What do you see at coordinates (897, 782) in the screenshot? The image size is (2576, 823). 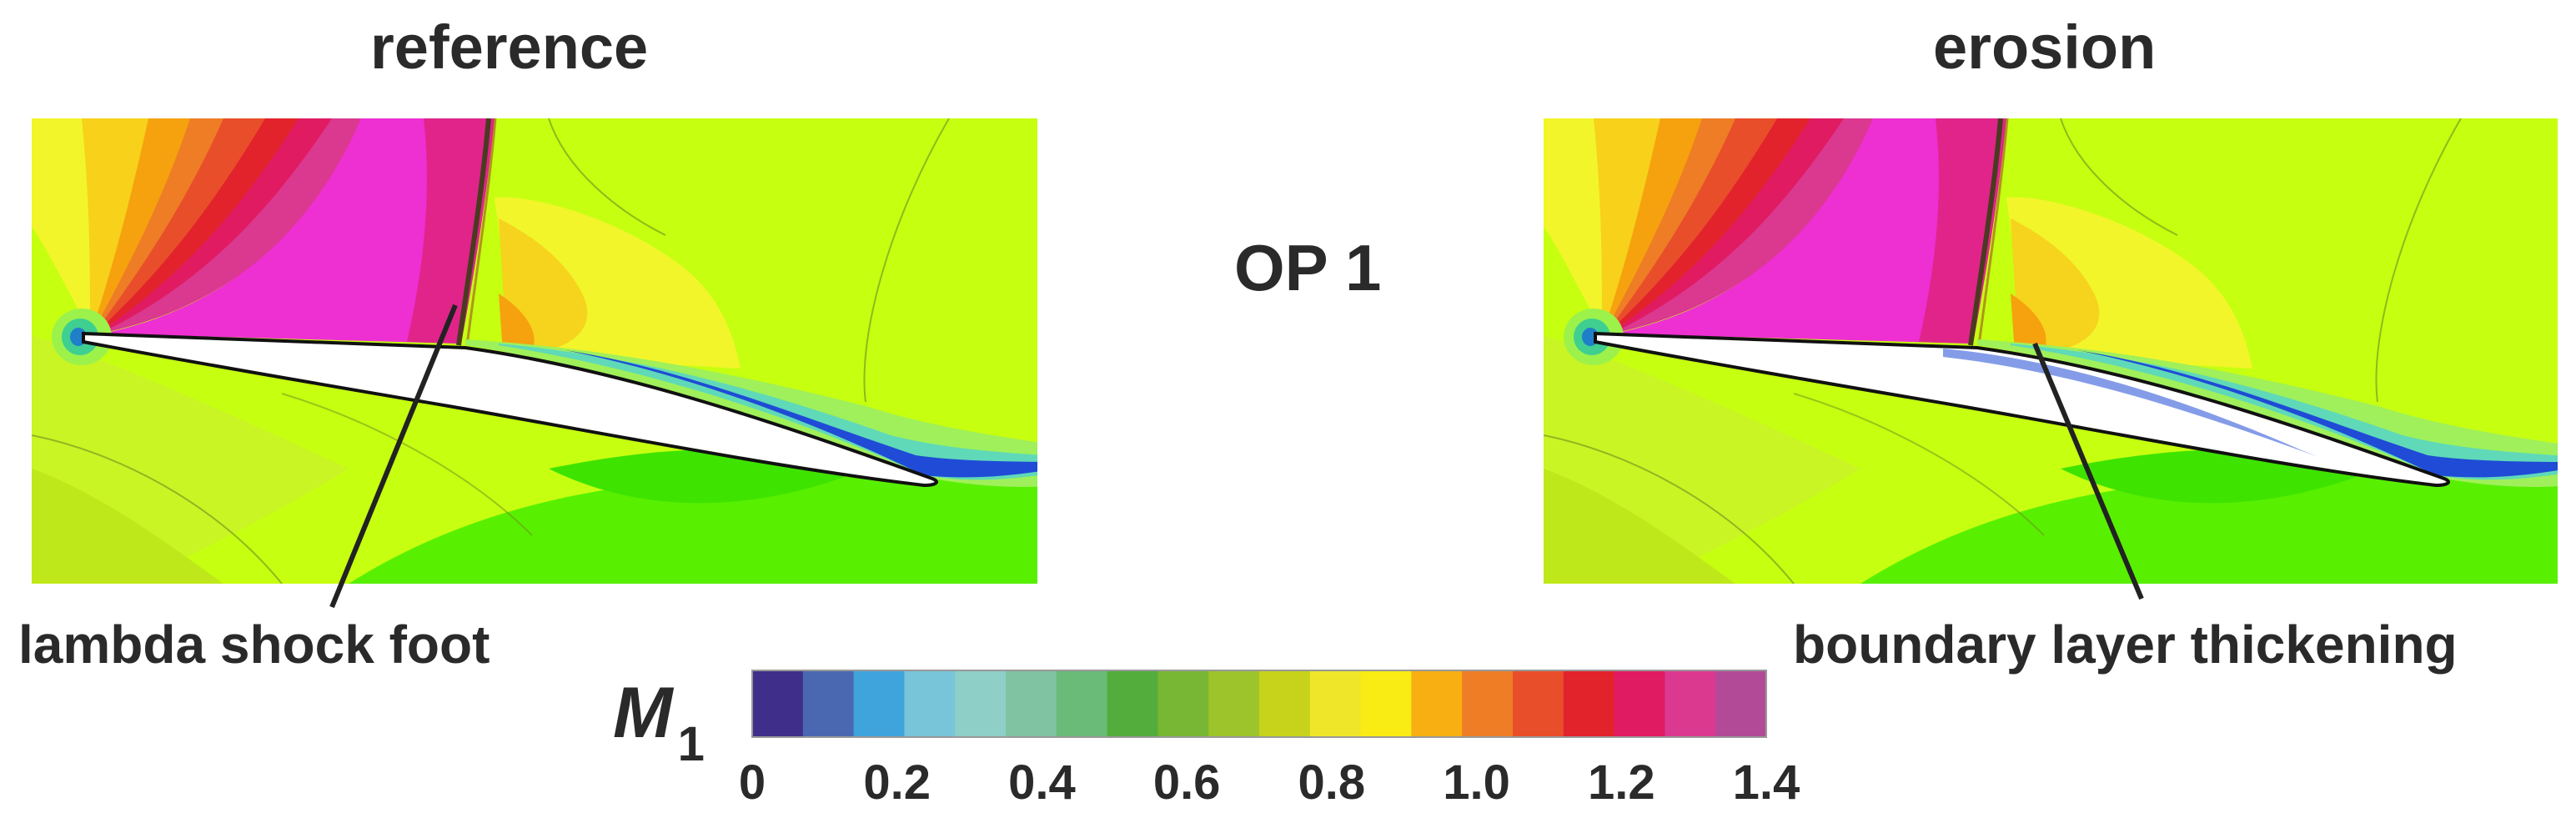 I see `colorbar-tick-label: 0.2` at bounding box center [897, 782].